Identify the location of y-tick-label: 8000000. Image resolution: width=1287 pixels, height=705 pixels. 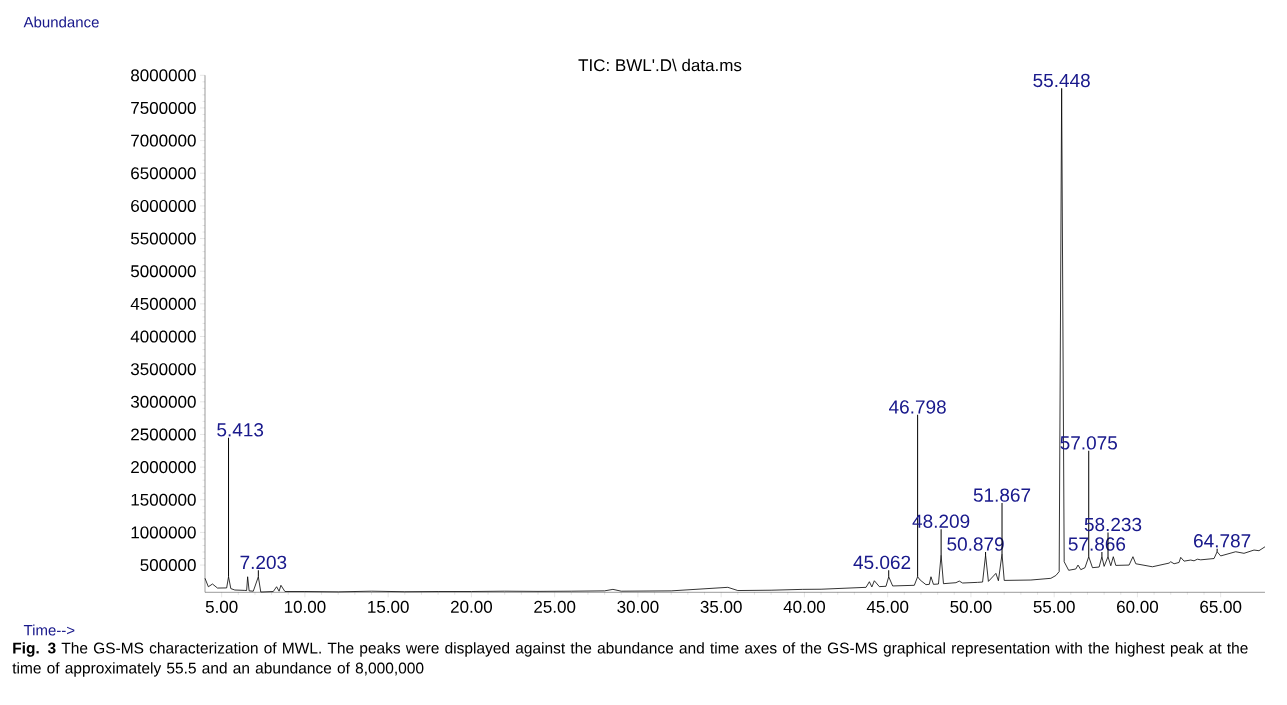
(163, 75).